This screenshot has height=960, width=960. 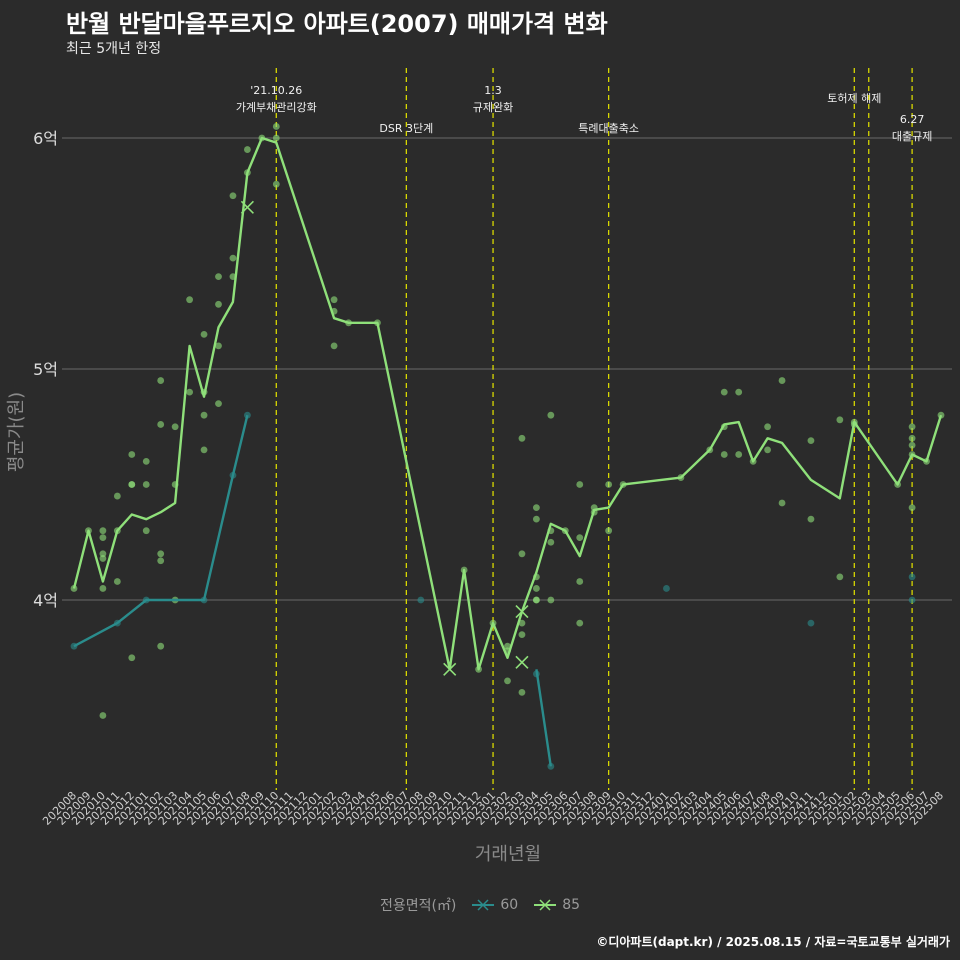 What do you see at coordinates (912, 136) in the screenshot?
I see `policy-annotation: 대출규제` at bounding box center [912, 136].